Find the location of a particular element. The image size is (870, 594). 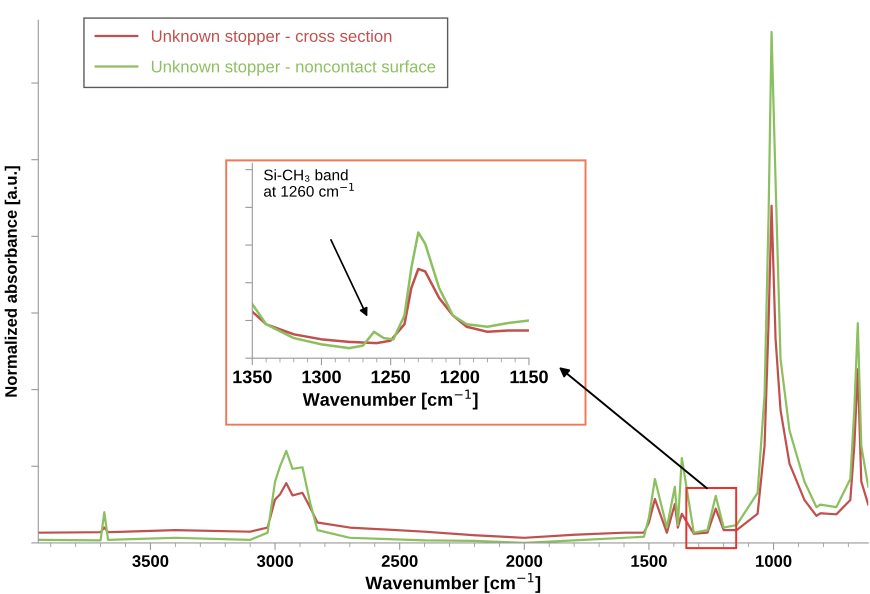

x-tick-label: 2000 is located at coordinates (524, 561).